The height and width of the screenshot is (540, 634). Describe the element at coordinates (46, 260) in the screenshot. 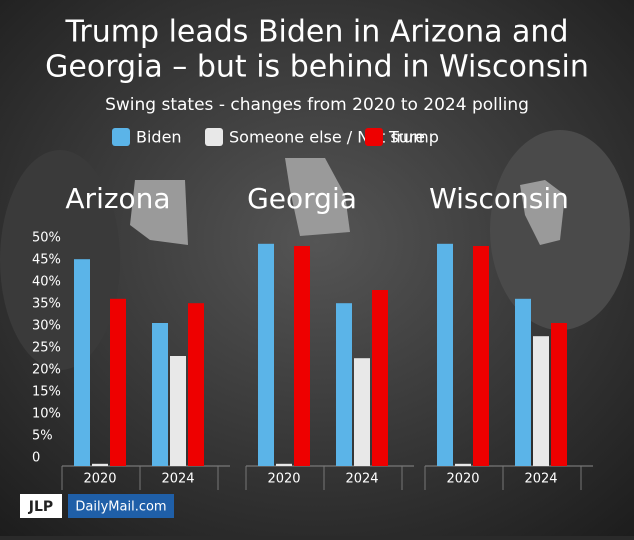

I see `y-tick-label: 45%` at that location.